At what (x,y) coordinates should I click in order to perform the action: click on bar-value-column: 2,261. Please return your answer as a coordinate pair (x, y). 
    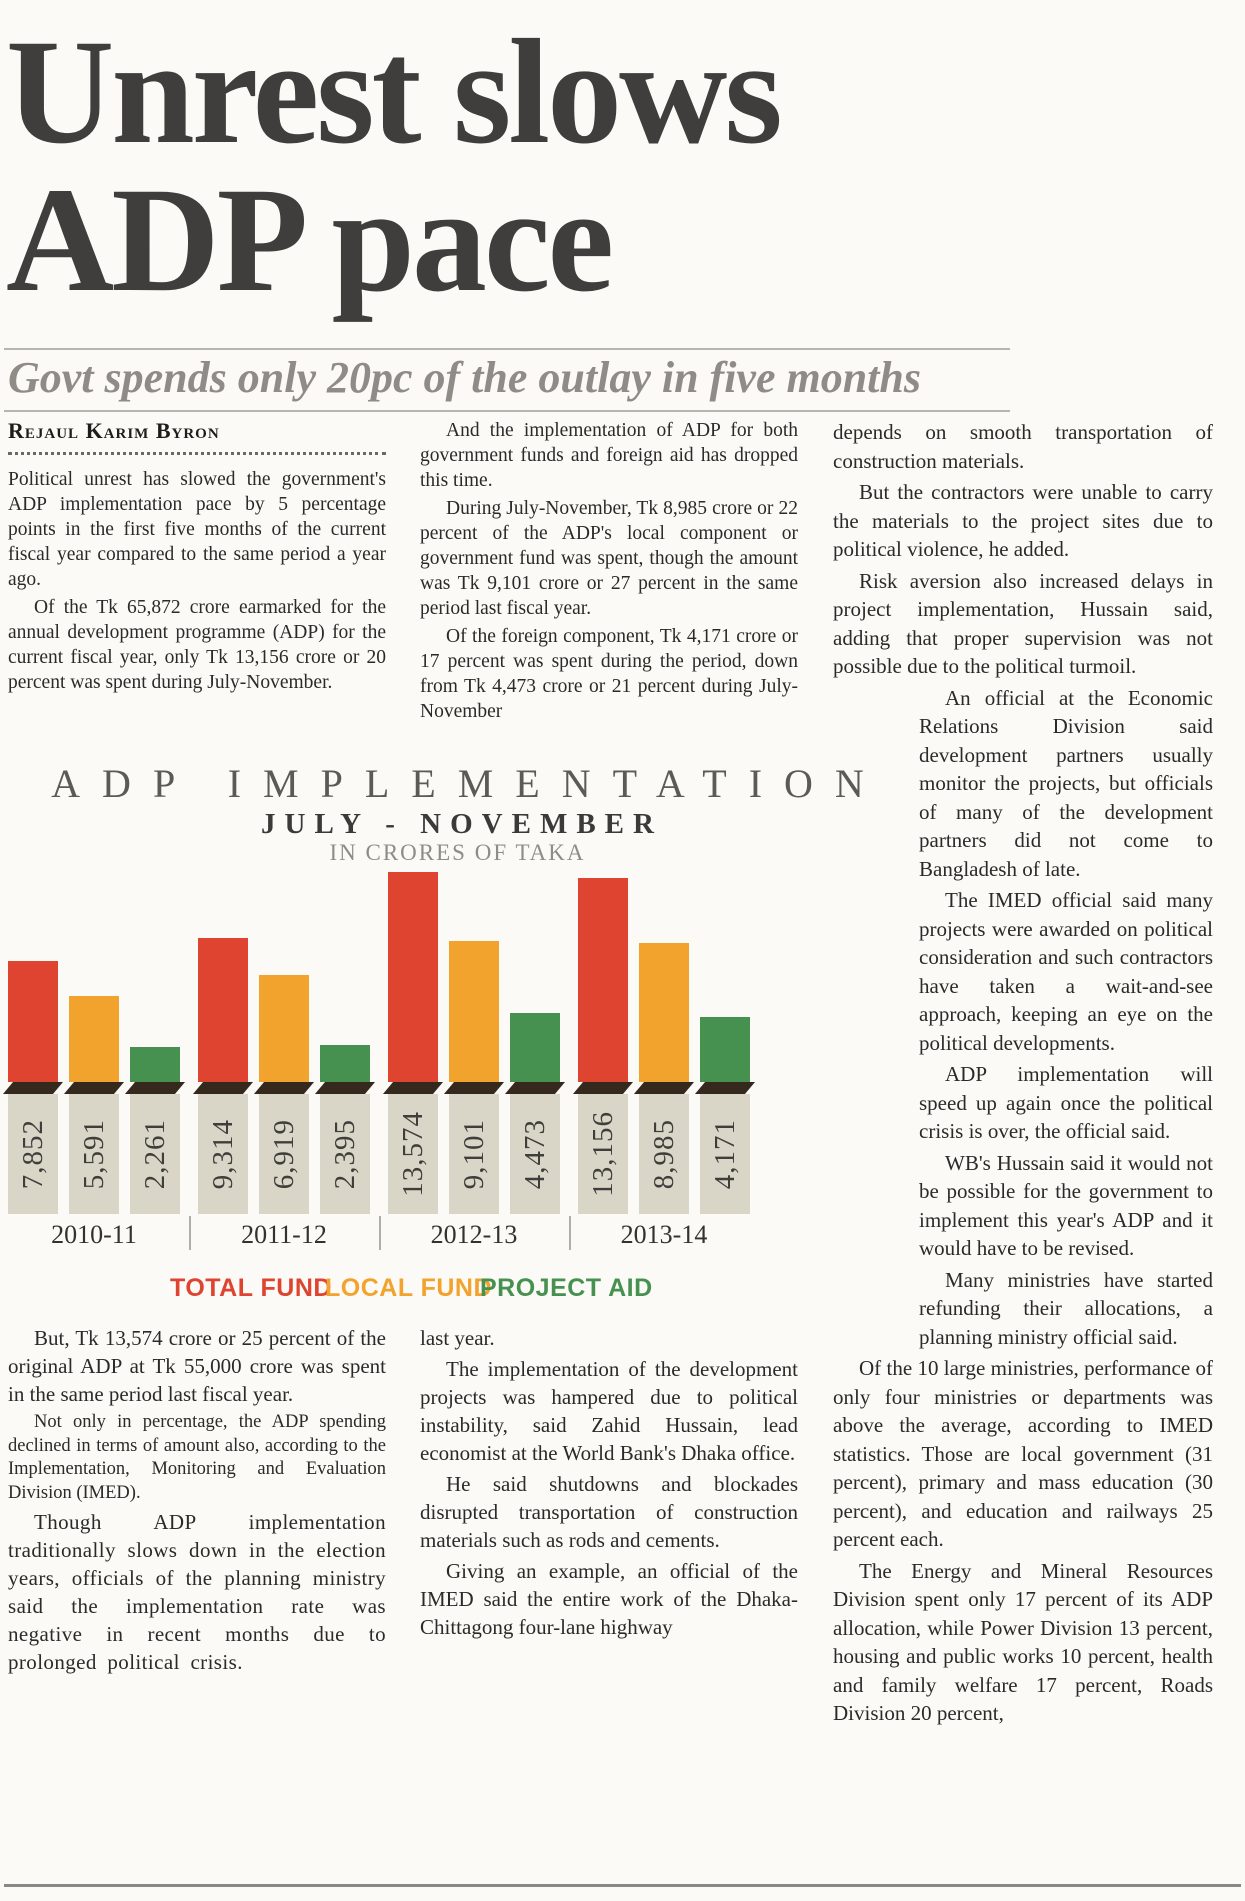
    Looking at the image, I should click on (155, 1154).